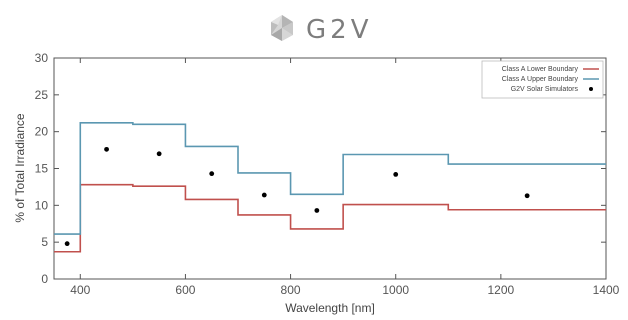 The height and width of the screenshot is (320, 628). What do you see at coordinates (591, 89) in the screenshot?
I see `legend-swatch-simulators` at bounding box center [591, 89].